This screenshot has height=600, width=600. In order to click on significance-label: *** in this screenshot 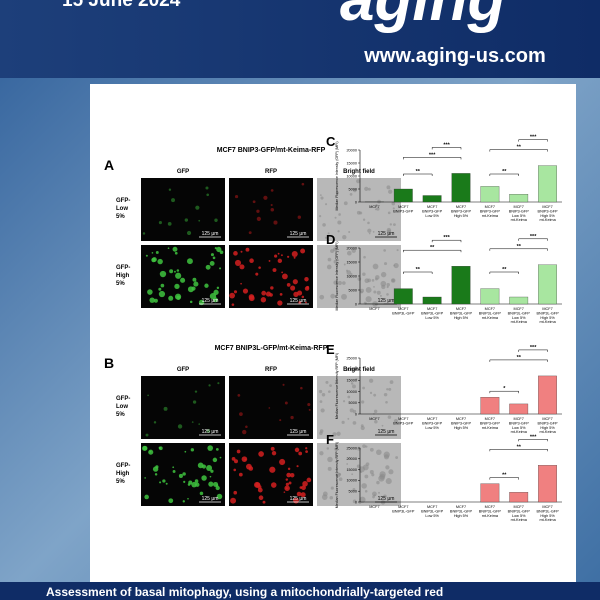, I will do `click(533, 348)`.